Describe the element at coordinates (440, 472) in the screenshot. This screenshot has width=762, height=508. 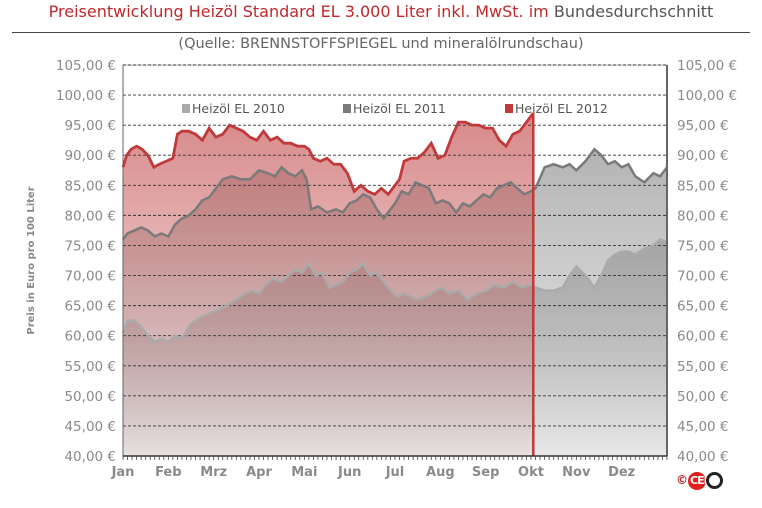
I see `x-tick-label-7: Aug` at that location.